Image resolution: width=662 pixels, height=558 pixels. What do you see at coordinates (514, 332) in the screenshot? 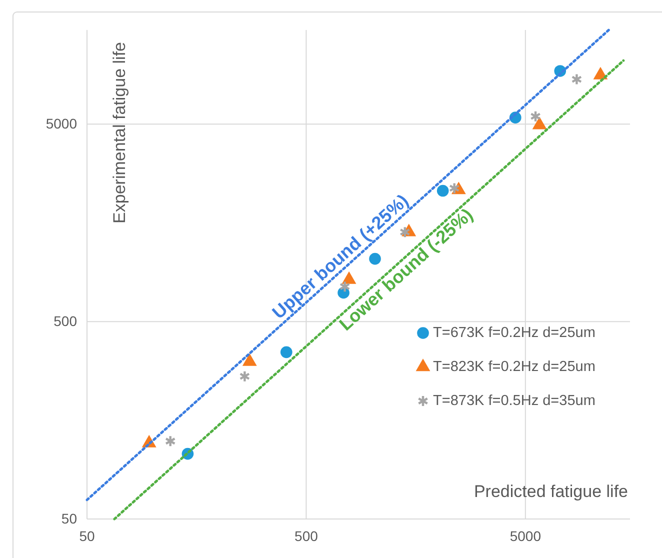
I see `legend-label: T=673K f=0.2Hz d=25um` at bounding box center [514, 332].